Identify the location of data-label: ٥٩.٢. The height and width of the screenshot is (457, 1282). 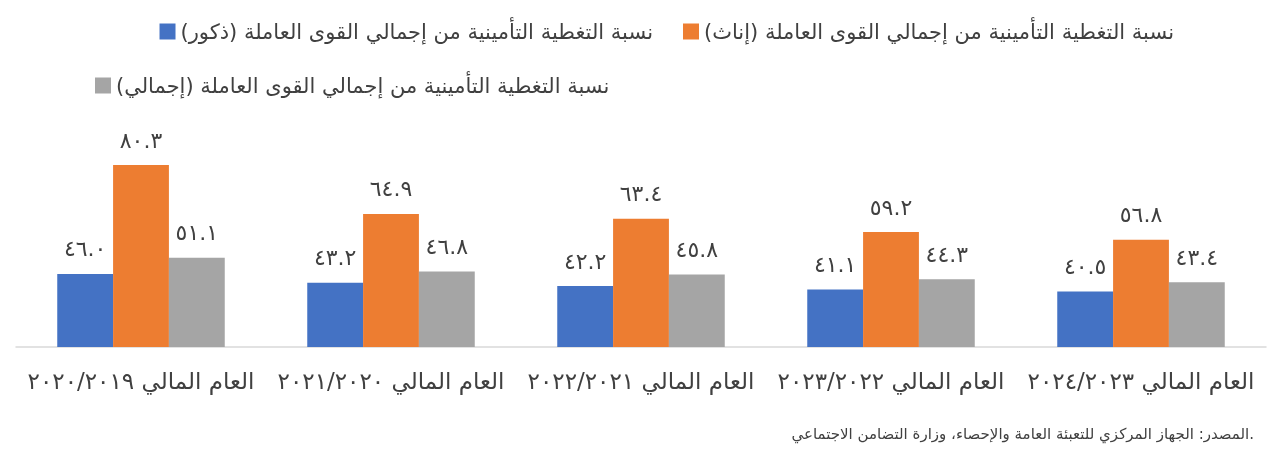
(891, 207).